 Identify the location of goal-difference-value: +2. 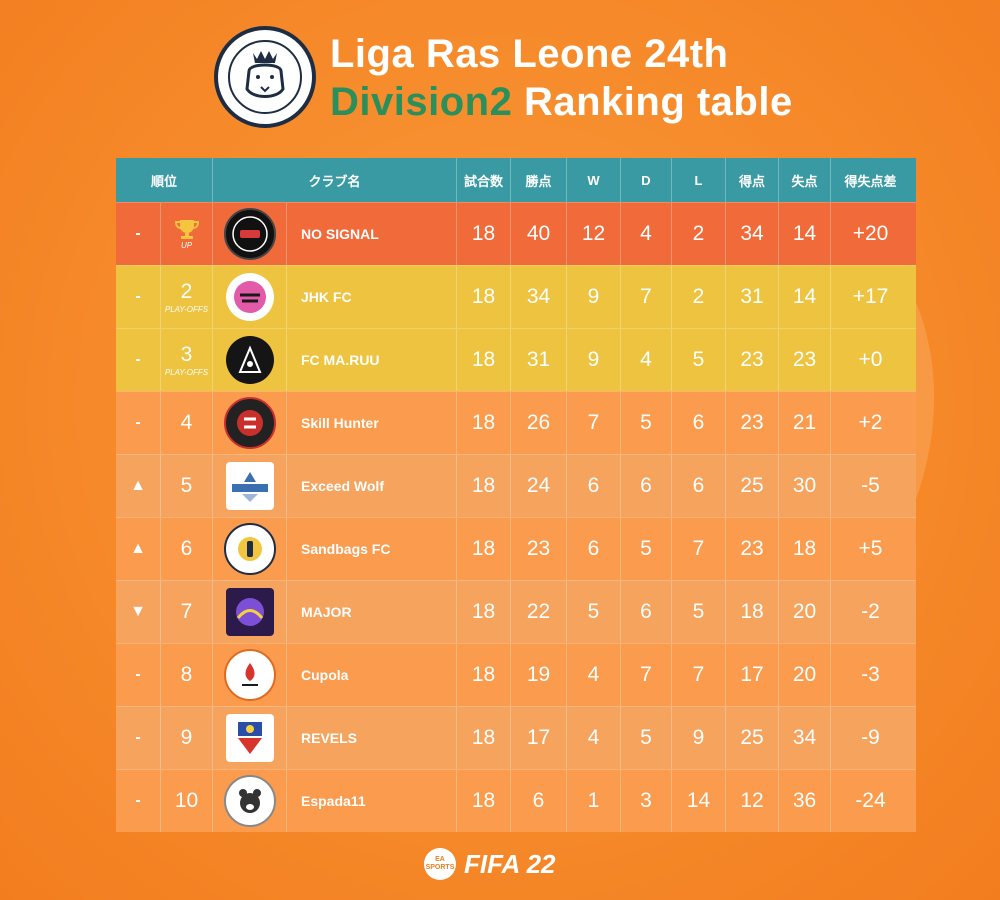
(870, 422).